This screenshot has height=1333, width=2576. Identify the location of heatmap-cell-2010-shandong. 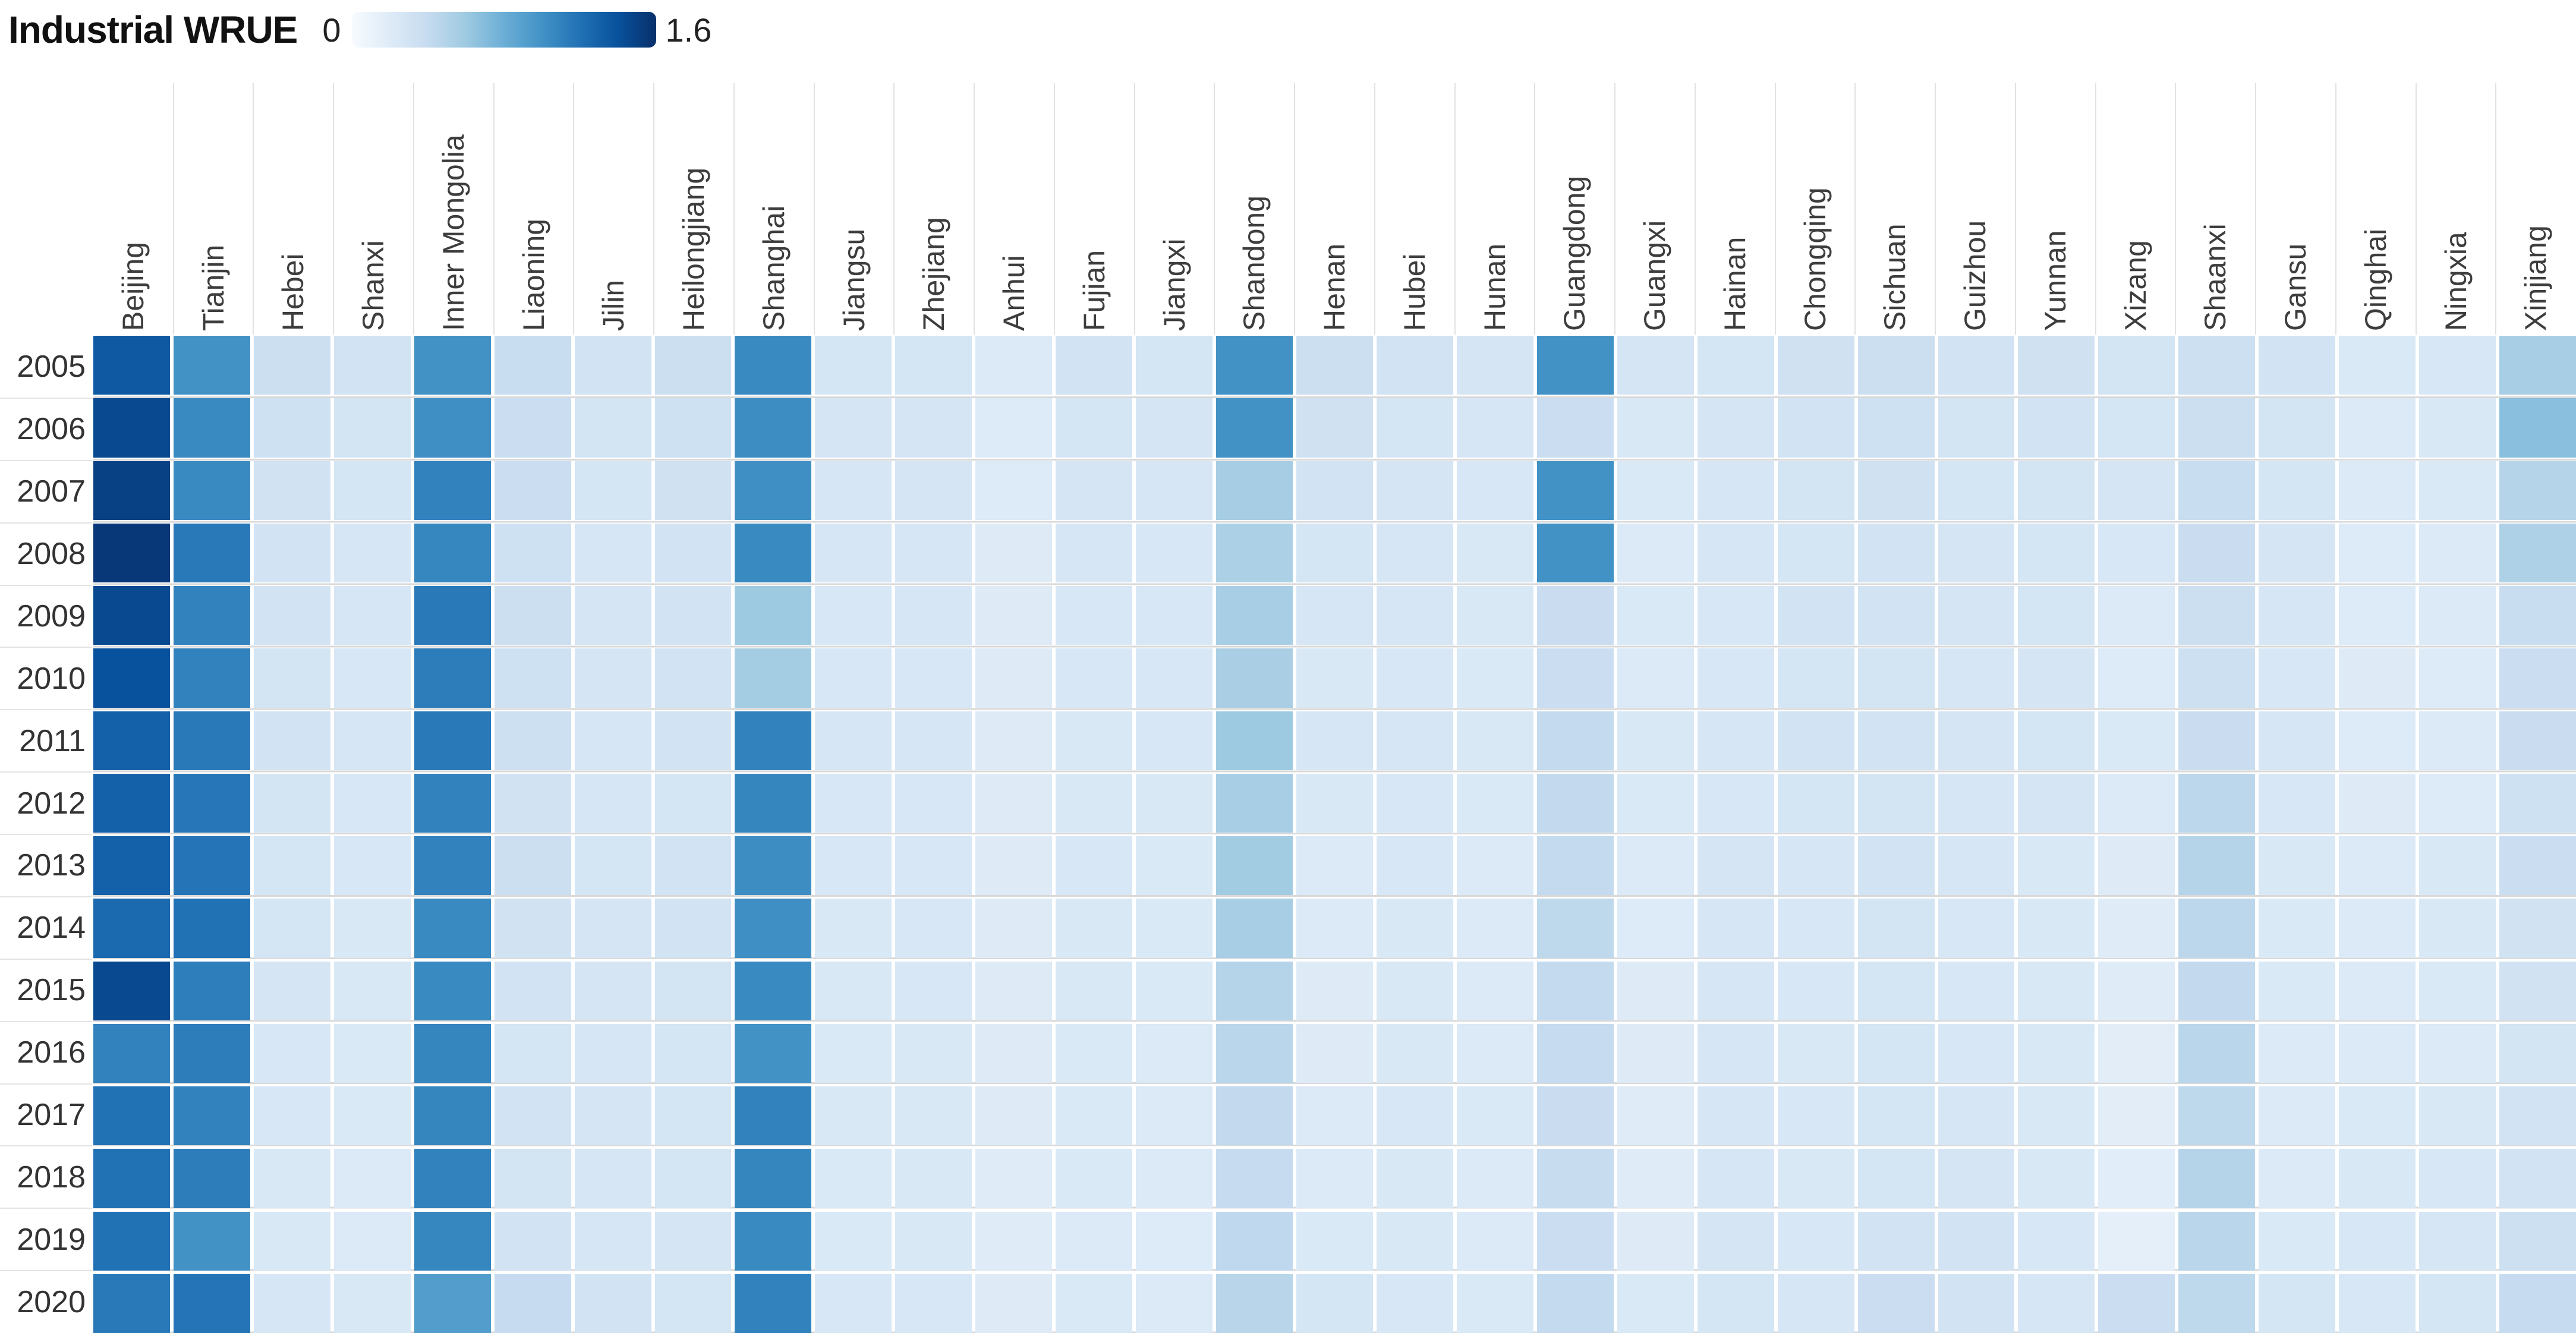
(1254, 678).